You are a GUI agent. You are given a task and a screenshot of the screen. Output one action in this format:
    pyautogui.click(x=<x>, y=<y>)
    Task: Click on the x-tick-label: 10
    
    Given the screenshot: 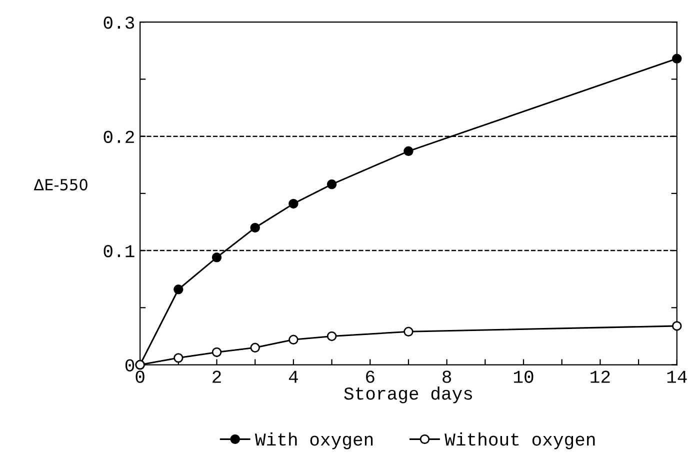 What is the action you would take?
    pyautogui.click(x=524, y=376)
    